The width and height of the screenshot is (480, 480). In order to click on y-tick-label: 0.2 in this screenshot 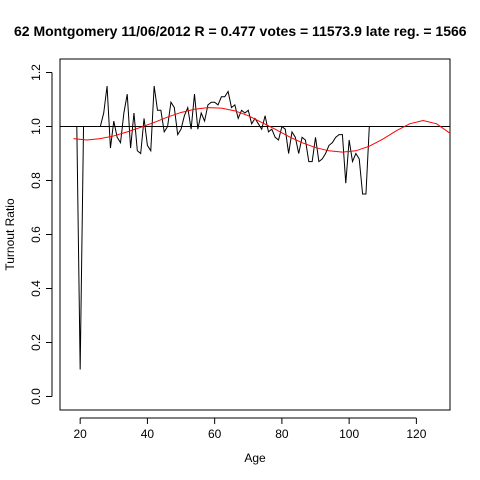, I will do `click(36, 342)`.